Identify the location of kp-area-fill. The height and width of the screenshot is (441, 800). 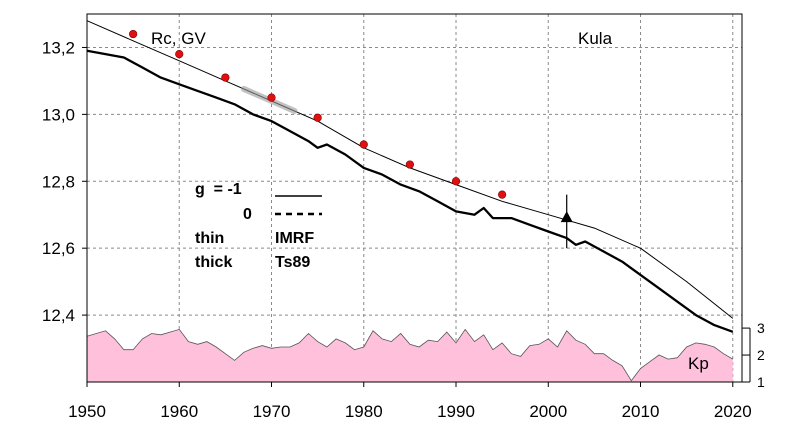
(410, 355).